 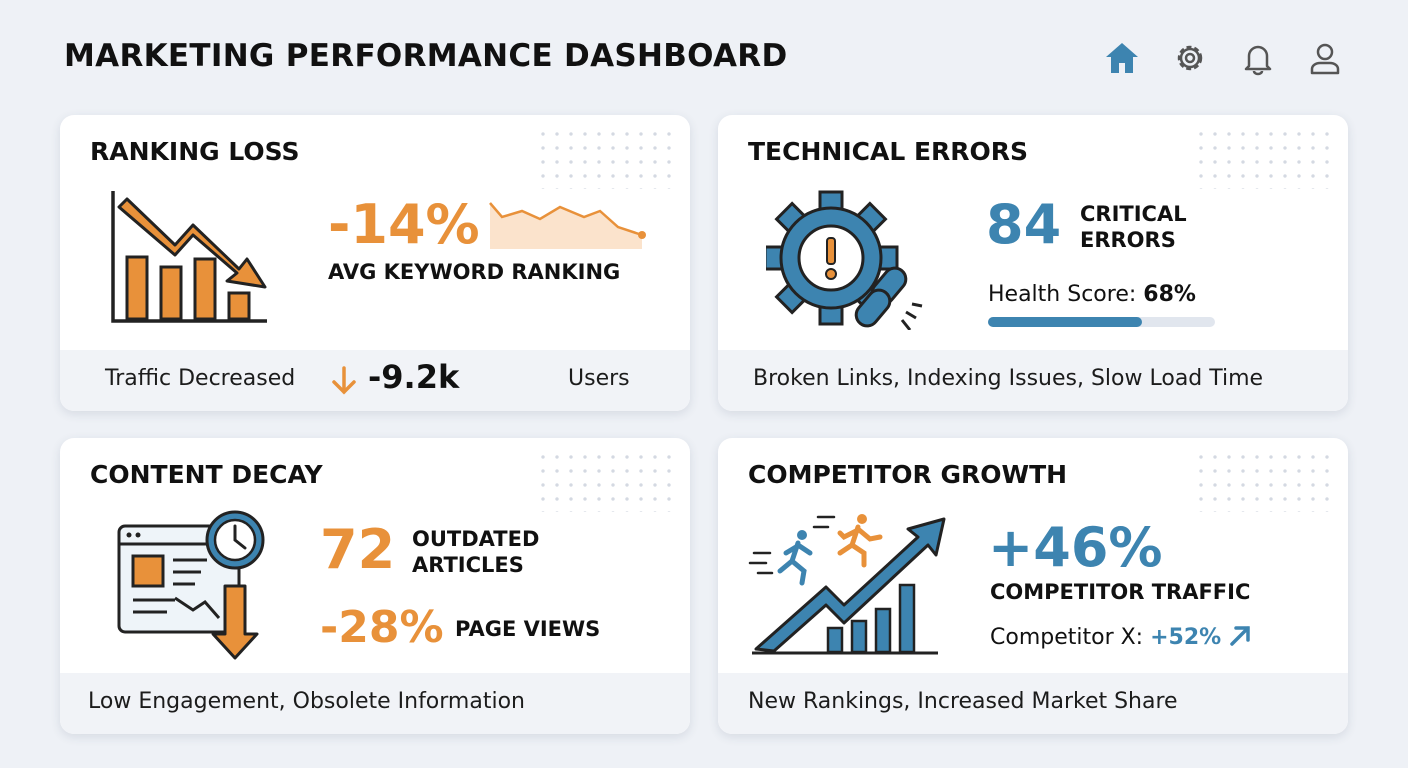 I want to click on card-footer: Traffic Decreased -9.2k Users, so click(x=375, y=380).